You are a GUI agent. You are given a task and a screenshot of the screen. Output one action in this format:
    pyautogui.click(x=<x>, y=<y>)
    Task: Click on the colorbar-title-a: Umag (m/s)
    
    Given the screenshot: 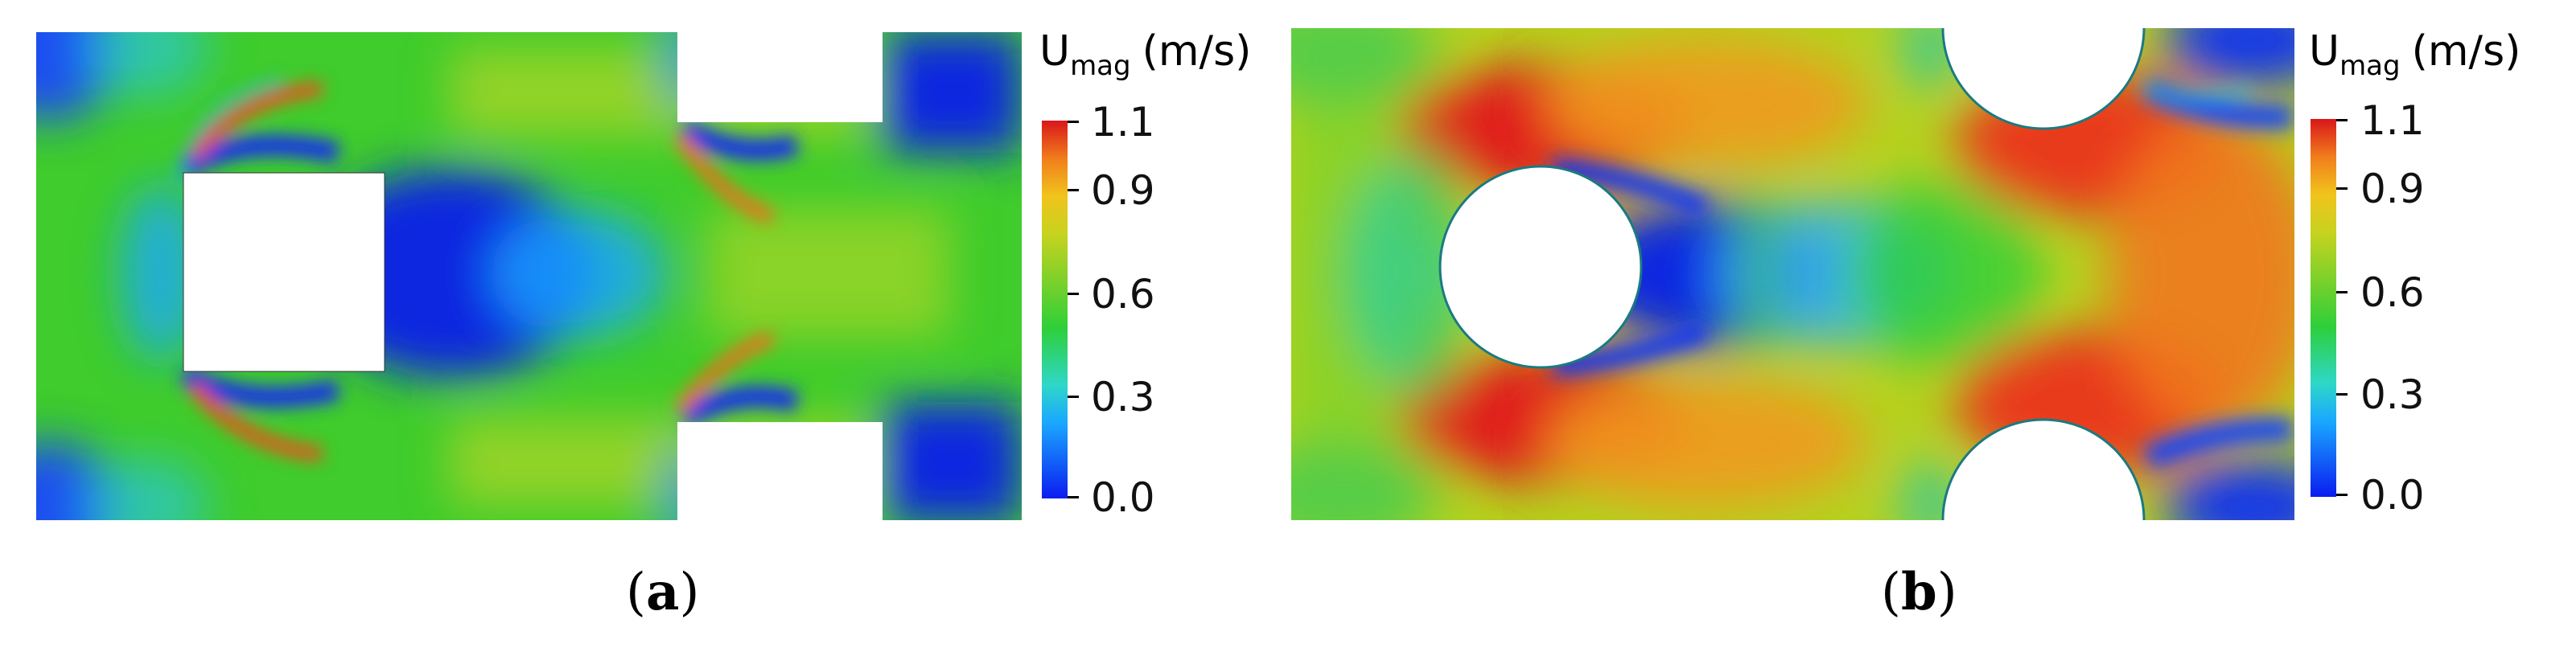 What is the action you would take?
    pyautogui.click(x=1145, y=55)
    